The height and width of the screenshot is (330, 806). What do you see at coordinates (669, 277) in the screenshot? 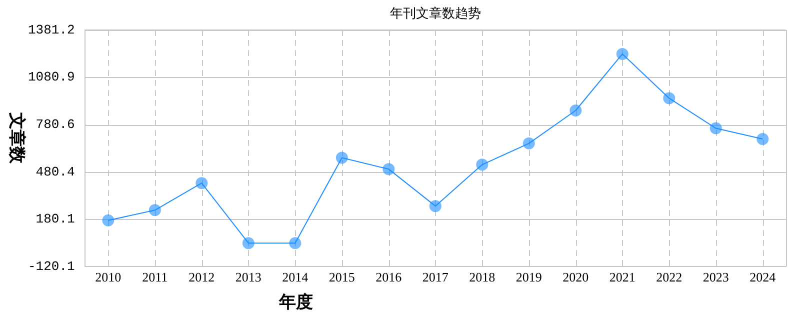
I see `x-tick-label: 2022` at bounding box center [669, 277].